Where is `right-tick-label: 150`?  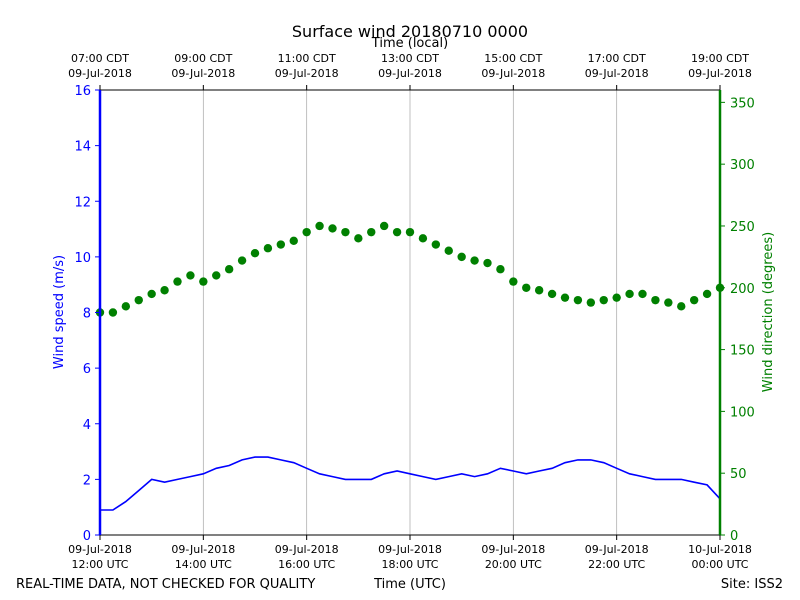 right-tick-label: 150 is located at coordinates (742, 351).